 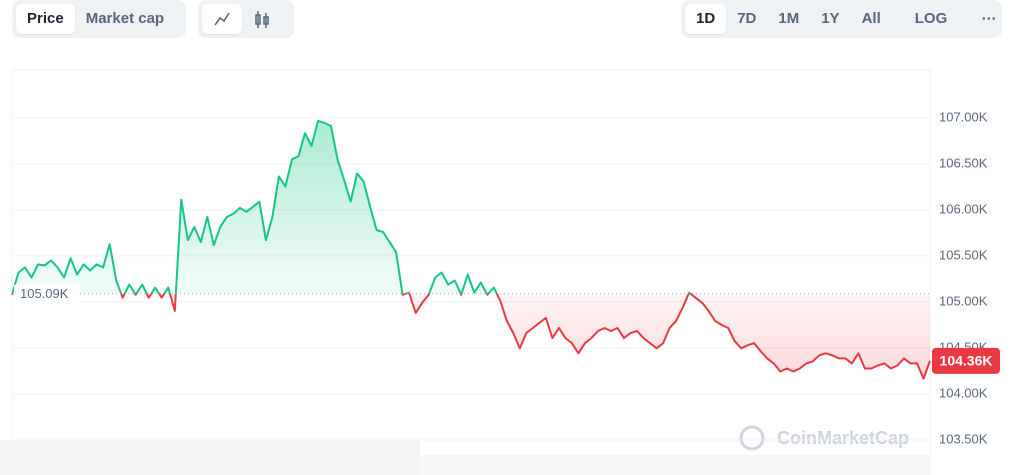 What do you see at coordinates (843, 438) in the screenshot?
I see `watermark-text: CoinMarketCap` at bounding box center [843, 438].